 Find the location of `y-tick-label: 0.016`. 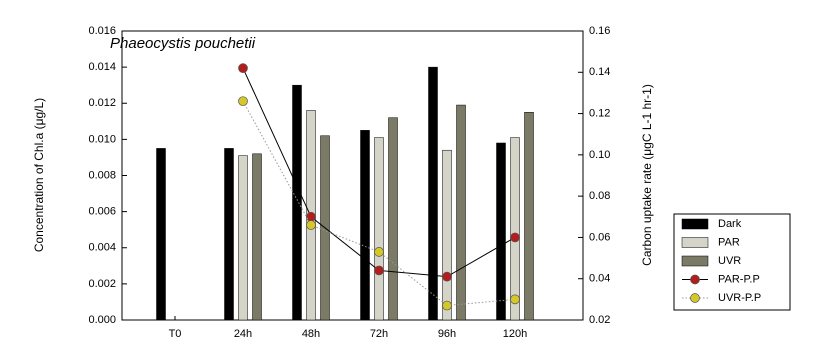

y-tick-label: 0.016 is located at coordinates (102, 31).